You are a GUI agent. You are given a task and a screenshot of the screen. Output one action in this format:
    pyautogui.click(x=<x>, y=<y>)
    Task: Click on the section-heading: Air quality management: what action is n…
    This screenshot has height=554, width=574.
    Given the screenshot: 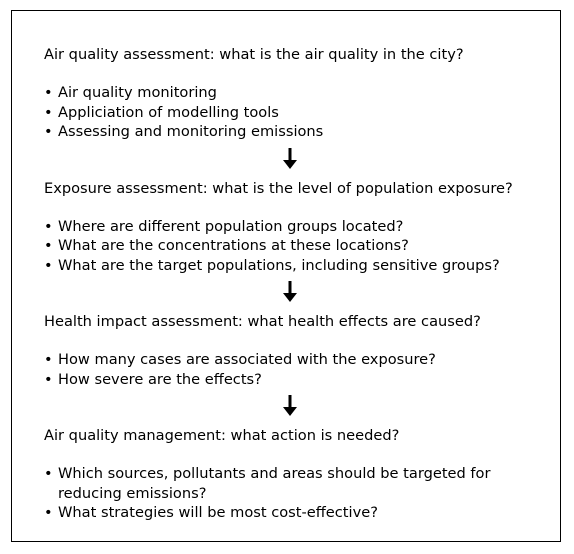 What is the action you would take?
    pyautogui.click(x=222, y=435)
    